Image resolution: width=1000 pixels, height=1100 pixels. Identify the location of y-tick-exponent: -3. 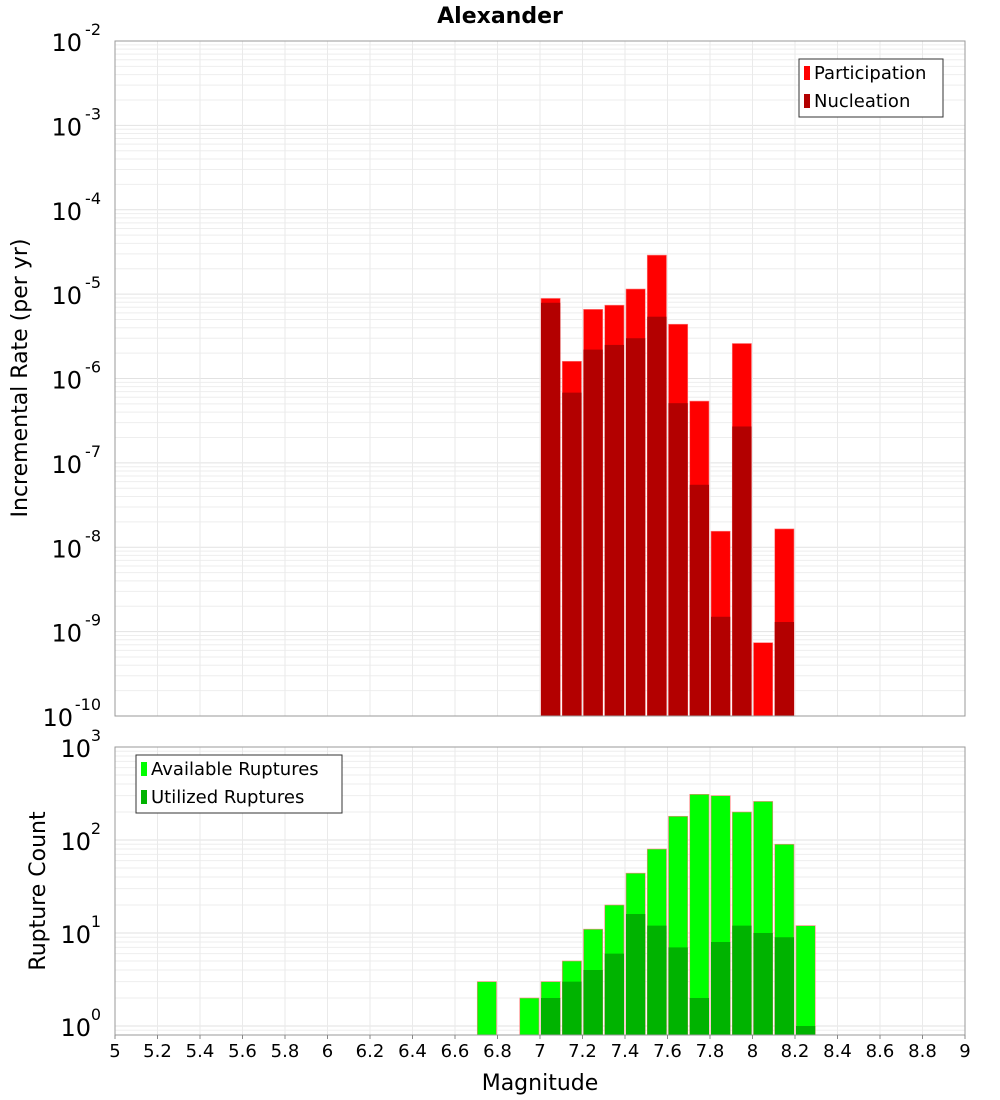
(93, 113).